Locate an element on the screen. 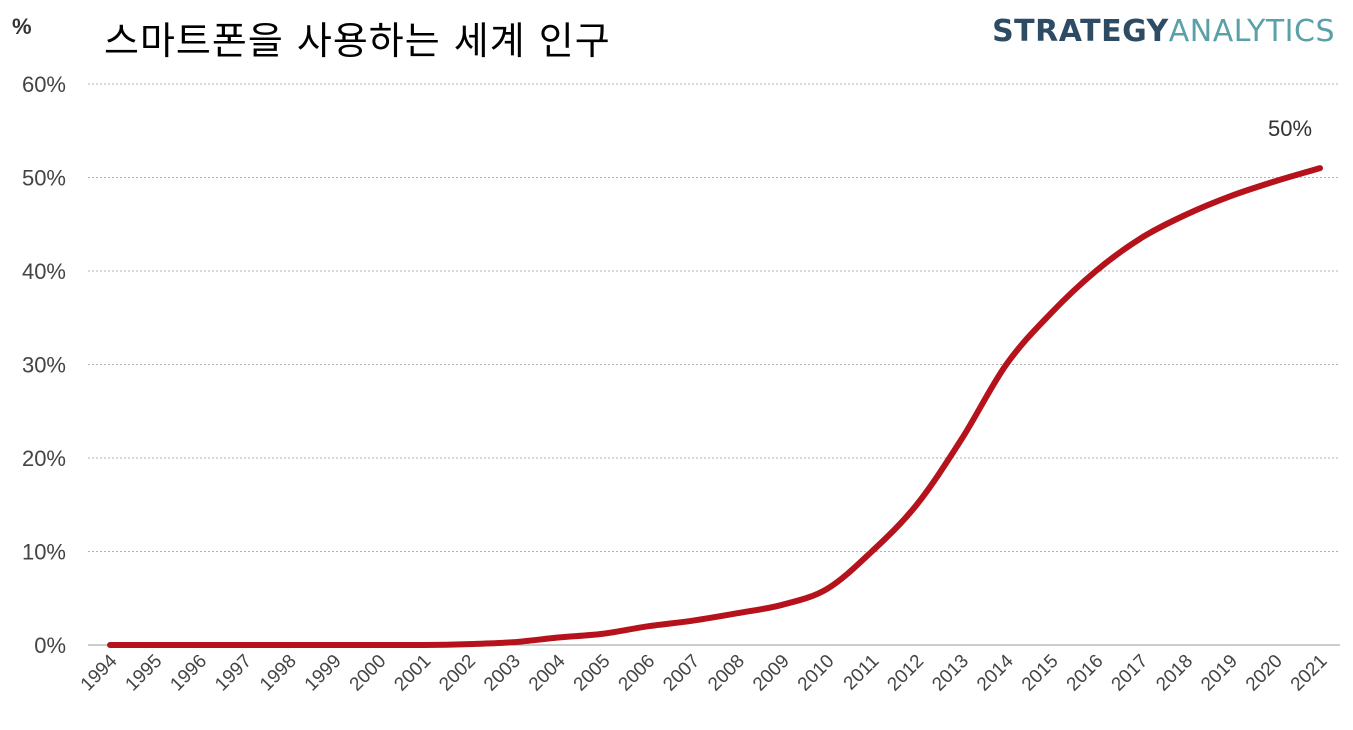 The image size is (1353, 730). x-tick-label: 2020 is located at coordinates (1264, 673).